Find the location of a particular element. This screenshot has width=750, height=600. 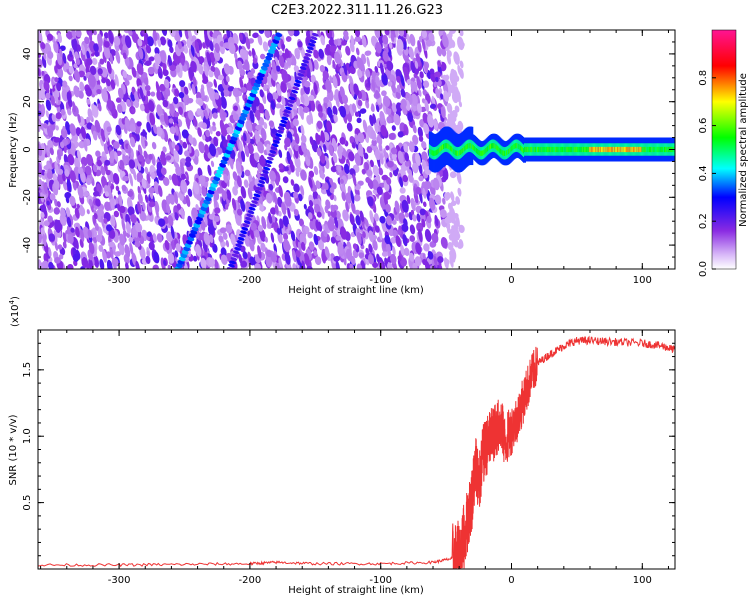

snr-y-label: SNR (10 * v/v) is located at coordinates (13, 449).